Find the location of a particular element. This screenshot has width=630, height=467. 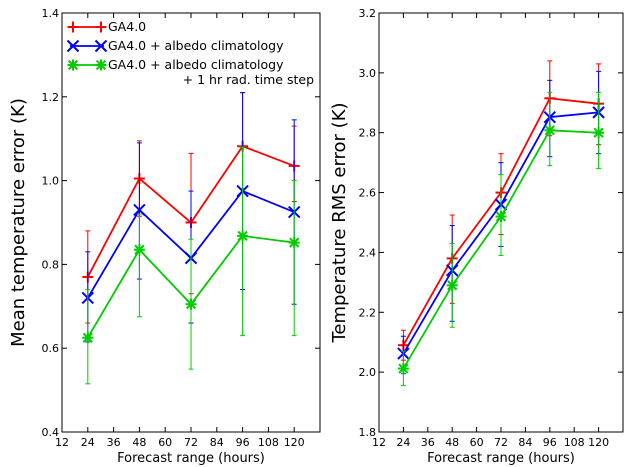

y-tick-label: 2.2 is located at coordinates (368, 312).